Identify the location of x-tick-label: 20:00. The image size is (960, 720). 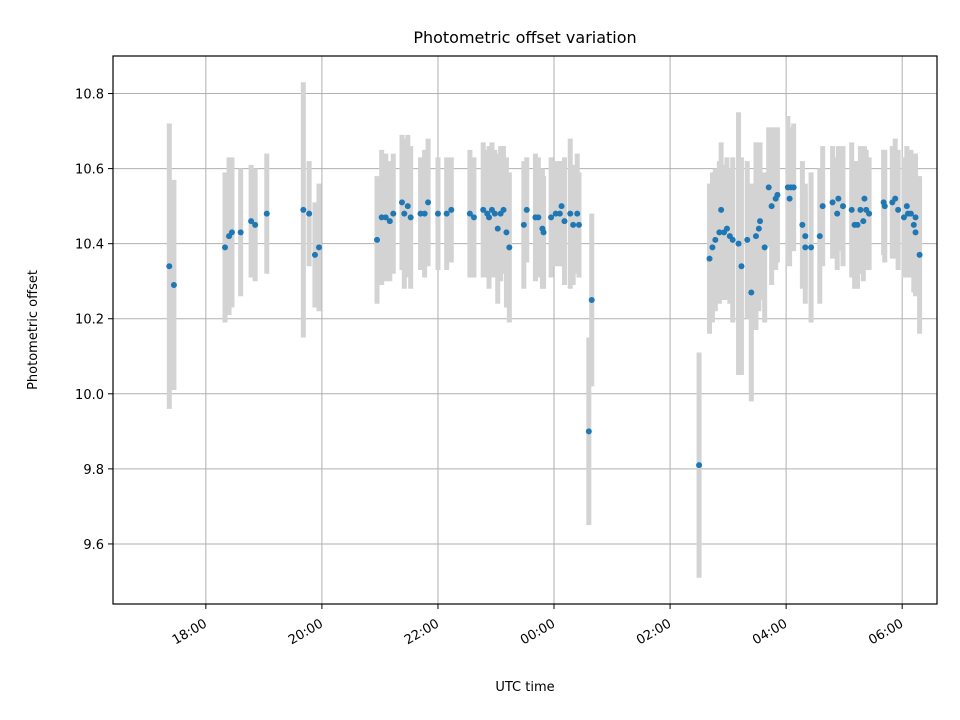
(306, 632).